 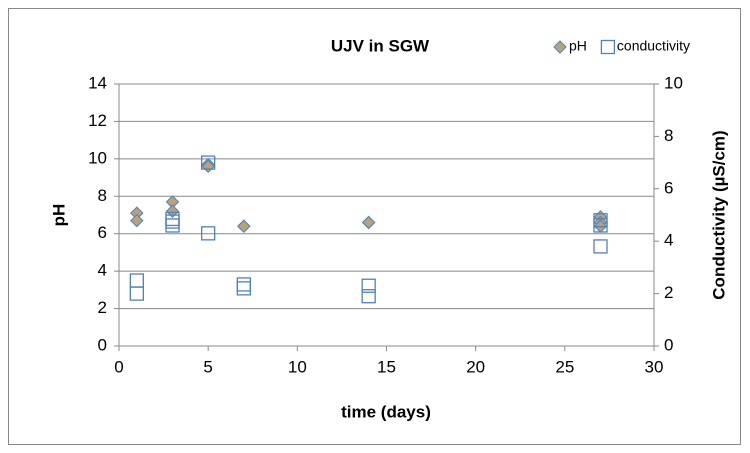 What do you see at coordinates (102, 270) in the screenshot?
I see `y-tick-label: 4` at bounding box center [102, 270].